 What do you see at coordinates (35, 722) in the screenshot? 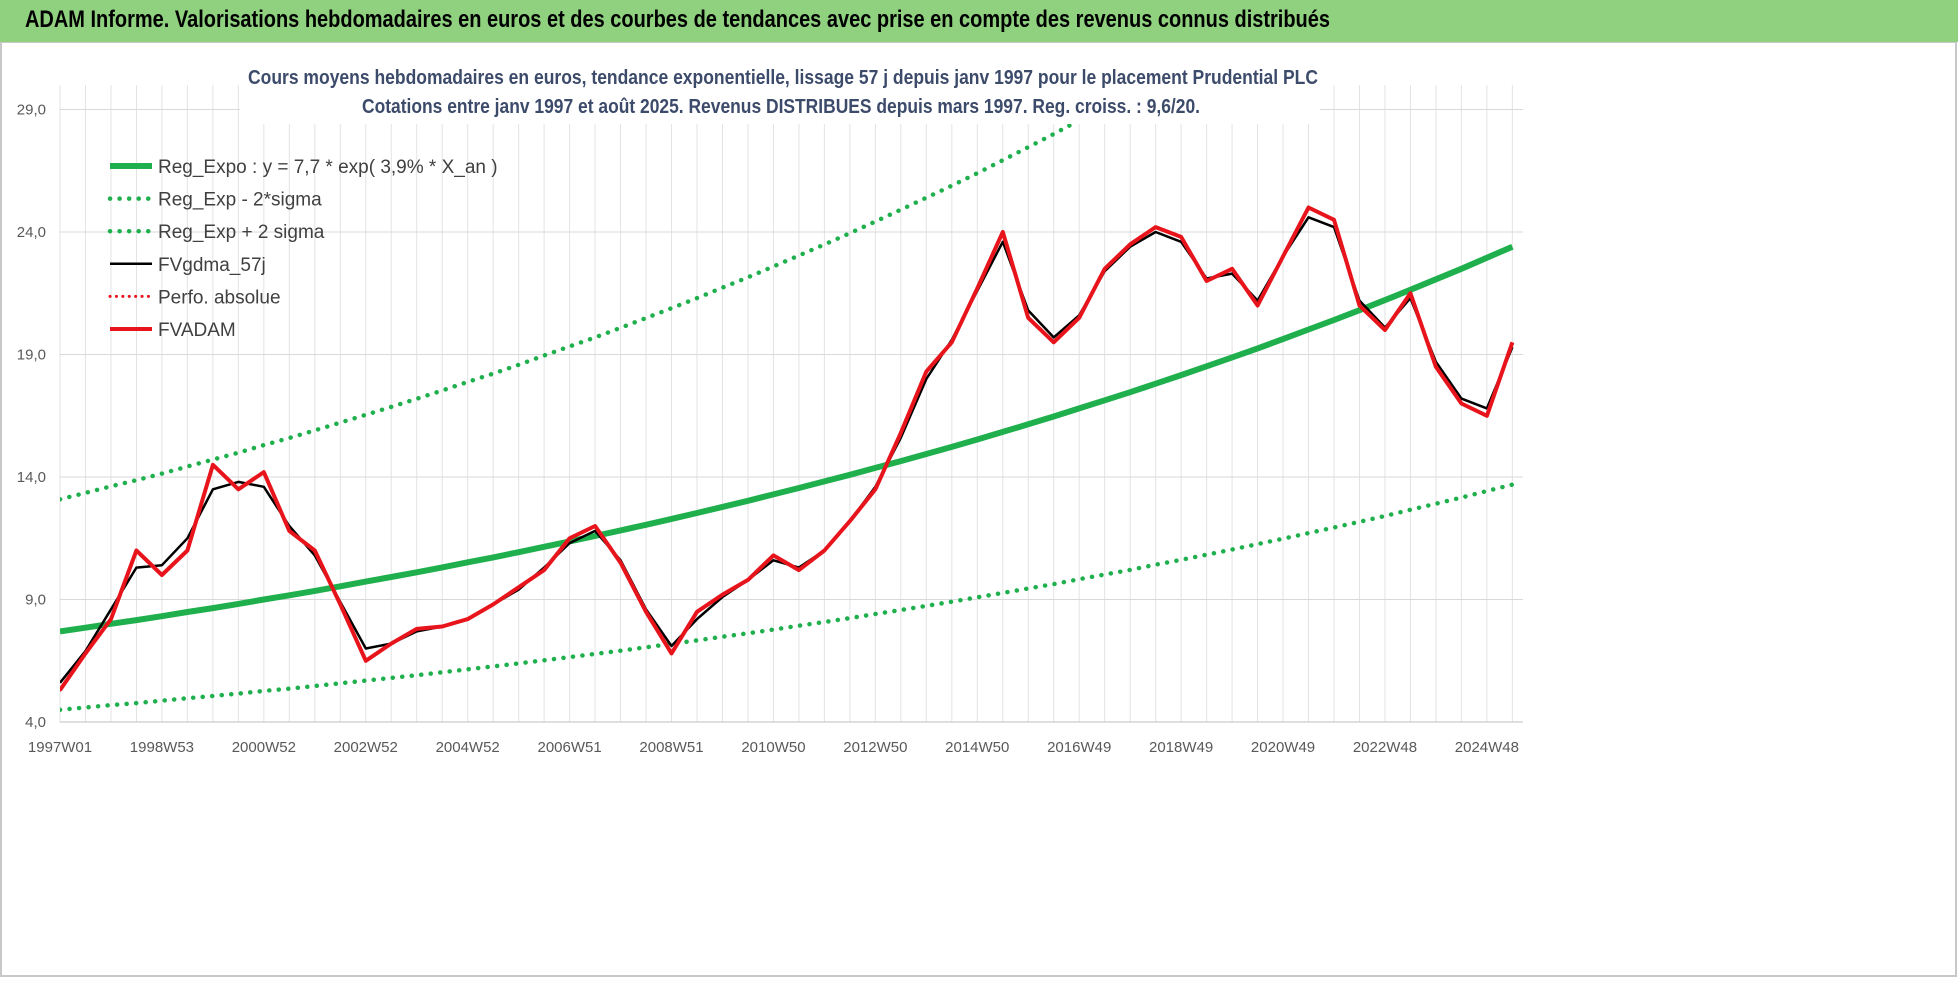
I see `y-tick-label: 4,0` at bounding box center [35, 722].